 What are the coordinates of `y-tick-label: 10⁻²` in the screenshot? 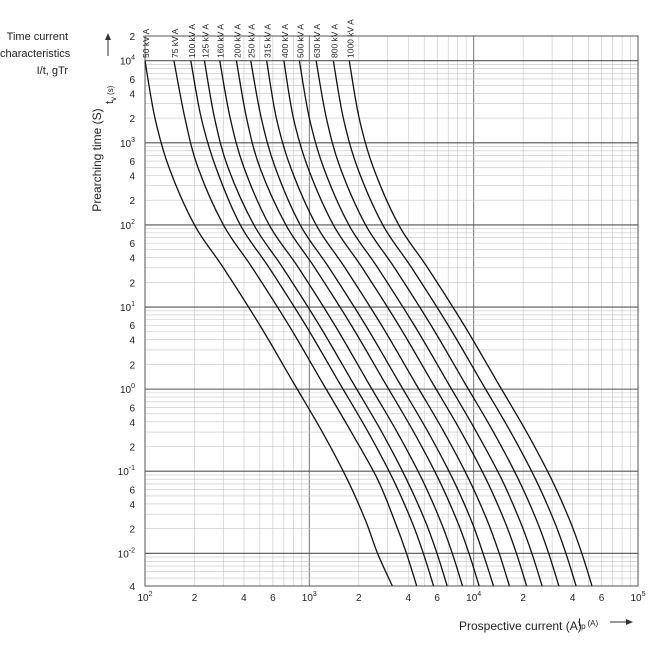 It's located at (126, 553).